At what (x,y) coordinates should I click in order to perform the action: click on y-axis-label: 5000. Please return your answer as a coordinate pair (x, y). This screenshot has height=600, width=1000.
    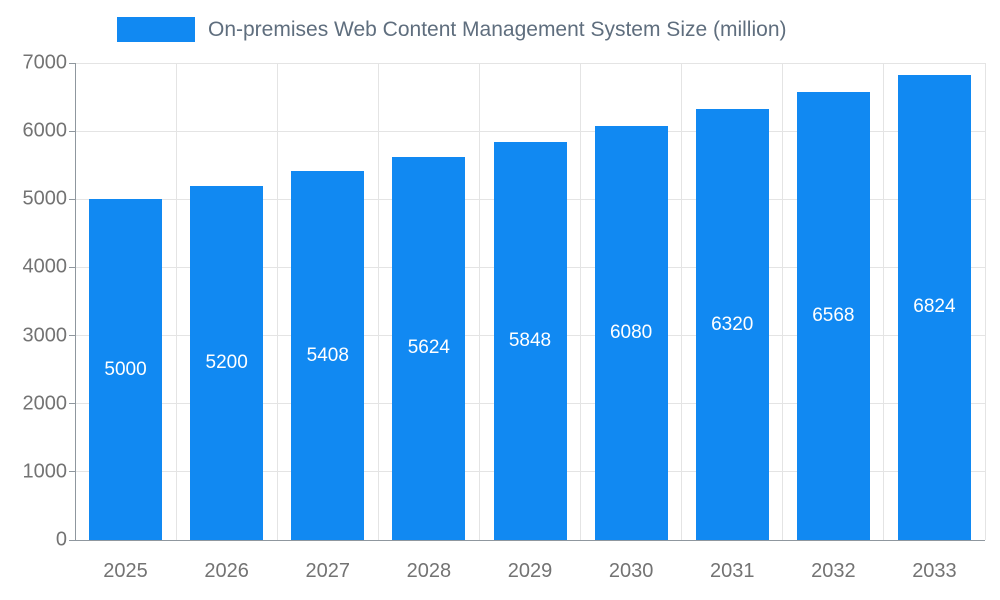
    Looking at the image, I should click on (45, 198).